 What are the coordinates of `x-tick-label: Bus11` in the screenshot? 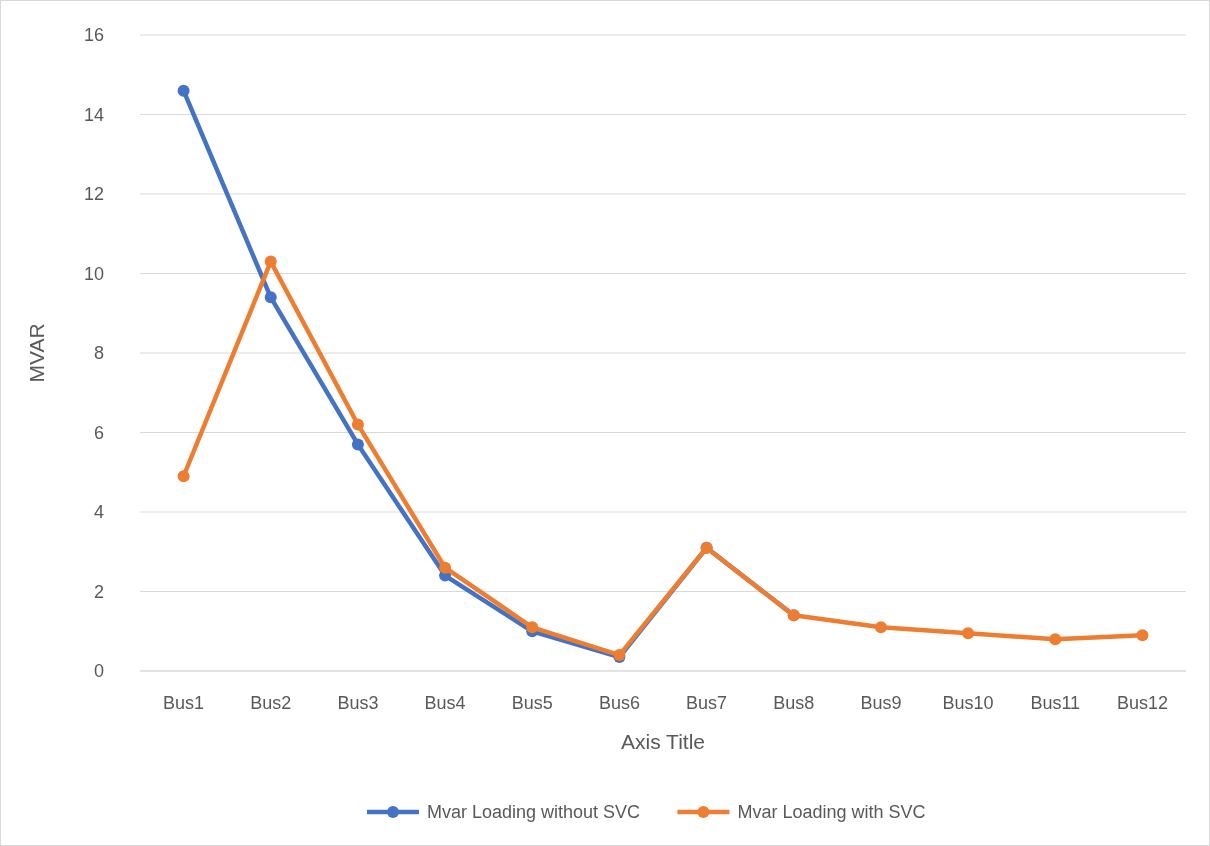 It's located at (1055, 703).